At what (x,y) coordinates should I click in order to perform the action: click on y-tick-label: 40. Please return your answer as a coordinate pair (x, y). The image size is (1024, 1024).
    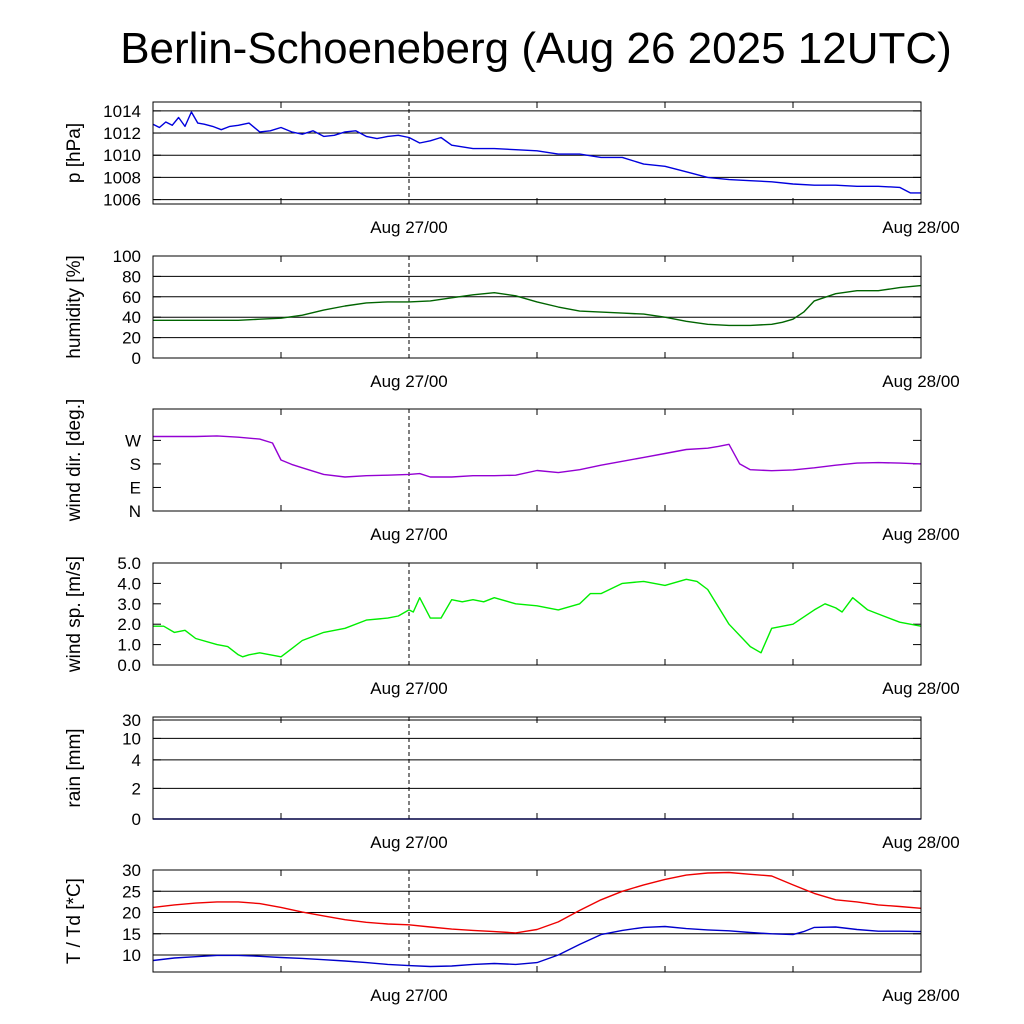
    Looking at the image, I should click on (131, 317).